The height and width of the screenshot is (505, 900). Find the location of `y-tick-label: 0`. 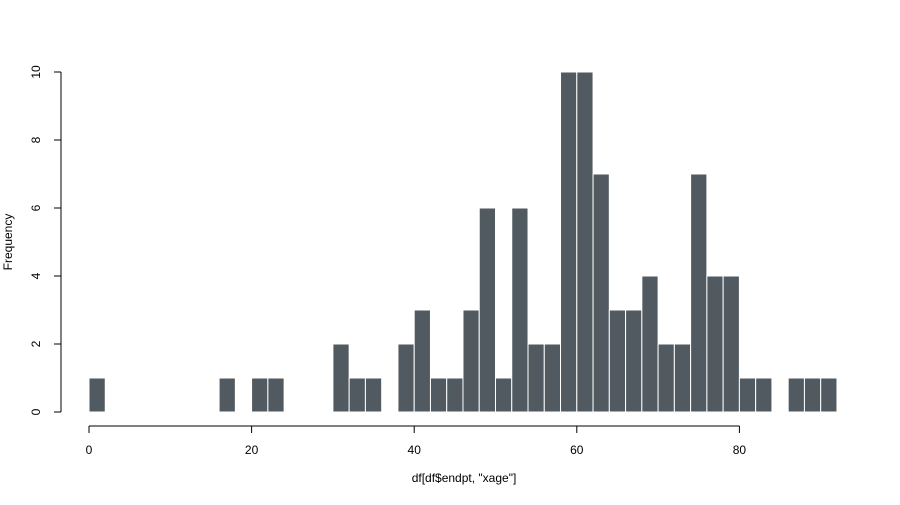

y-tick-label: 0 is located at coordinates (36, 411).